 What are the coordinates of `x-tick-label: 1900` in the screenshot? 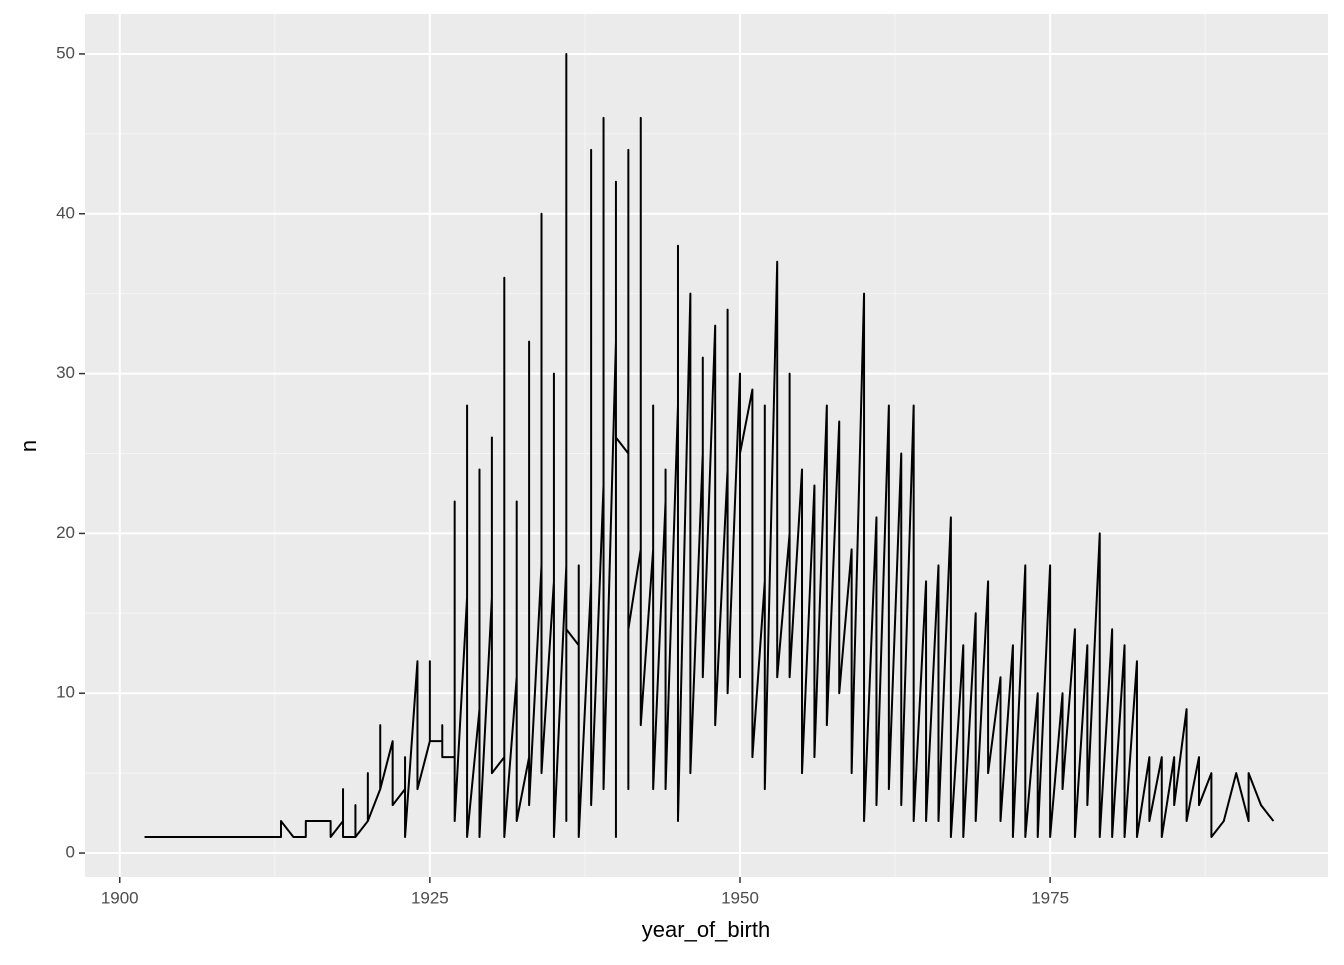 It's located at (120, 897).